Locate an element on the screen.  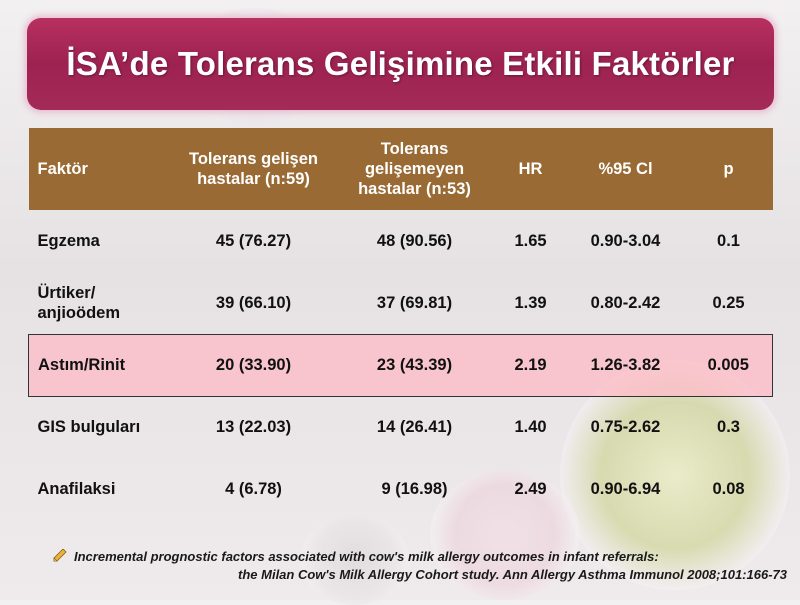
non-tolerant-cell: 48 (90.56) is located at coordinates (414, 241).